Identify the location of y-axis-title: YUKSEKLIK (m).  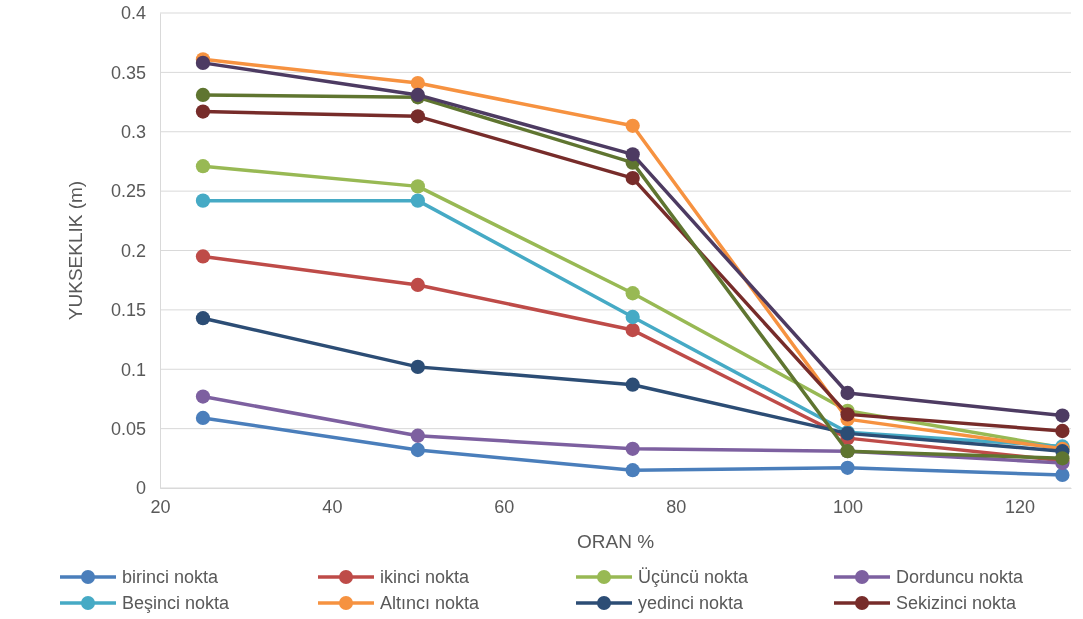
(75, 250).